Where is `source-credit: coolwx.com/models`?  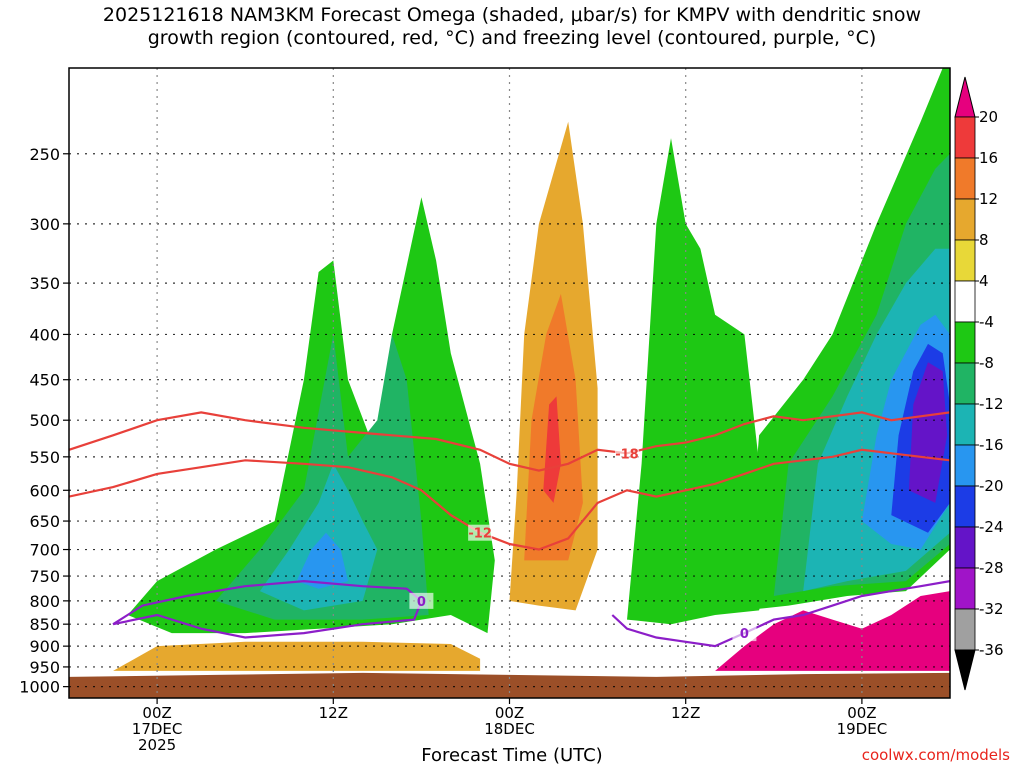 source-credit: coolwx.com/models is located at coordinates (935, 755).